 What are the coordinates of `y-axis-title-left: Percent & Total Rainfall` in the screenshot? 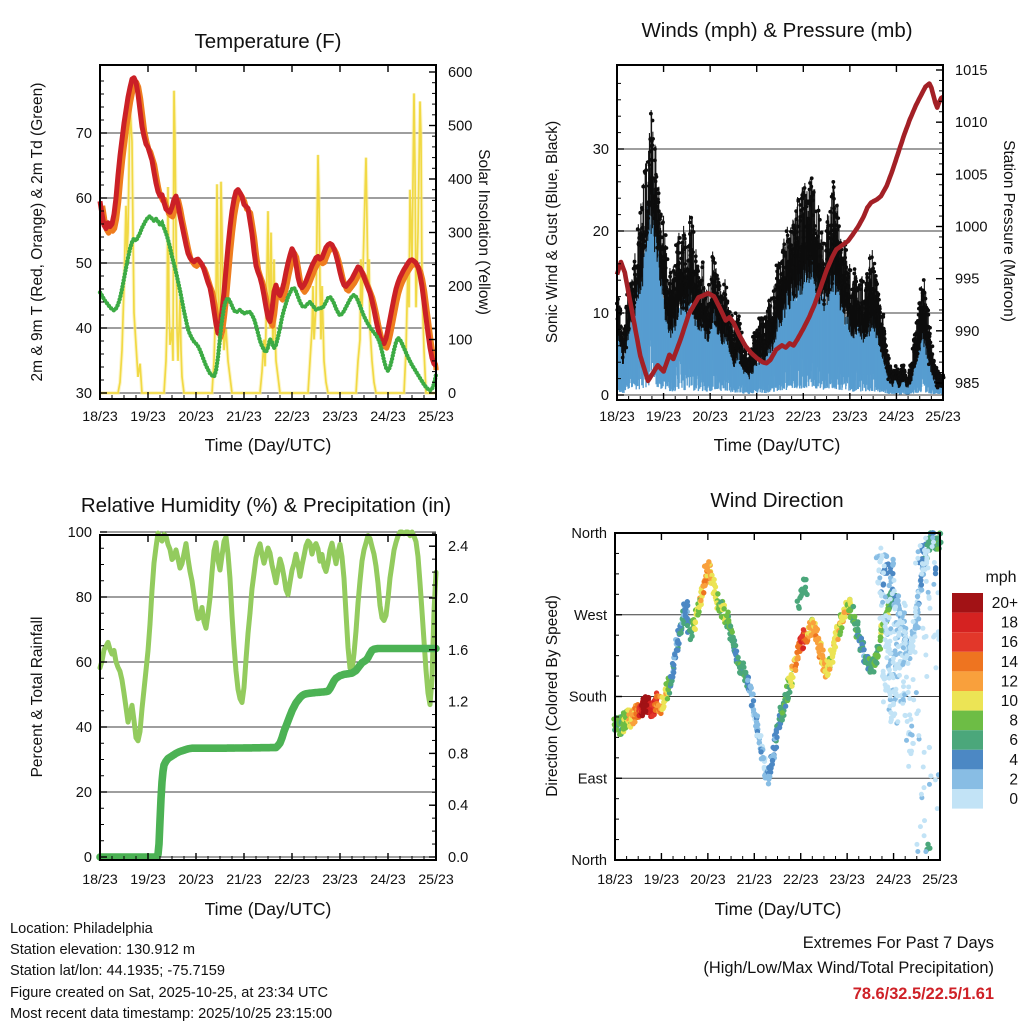 It's located at (37, 697).